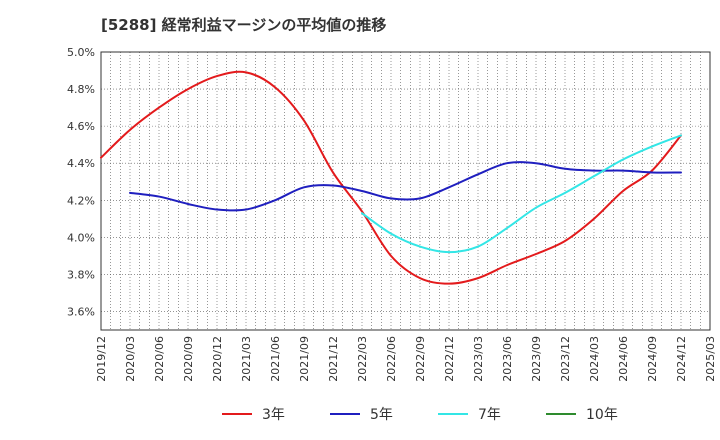 The width and height of the screenshot is (720, 440). Describe the element at coordinates (246, 359) in the screenshot. I see `x-tick-label: 2021/03` at that location.